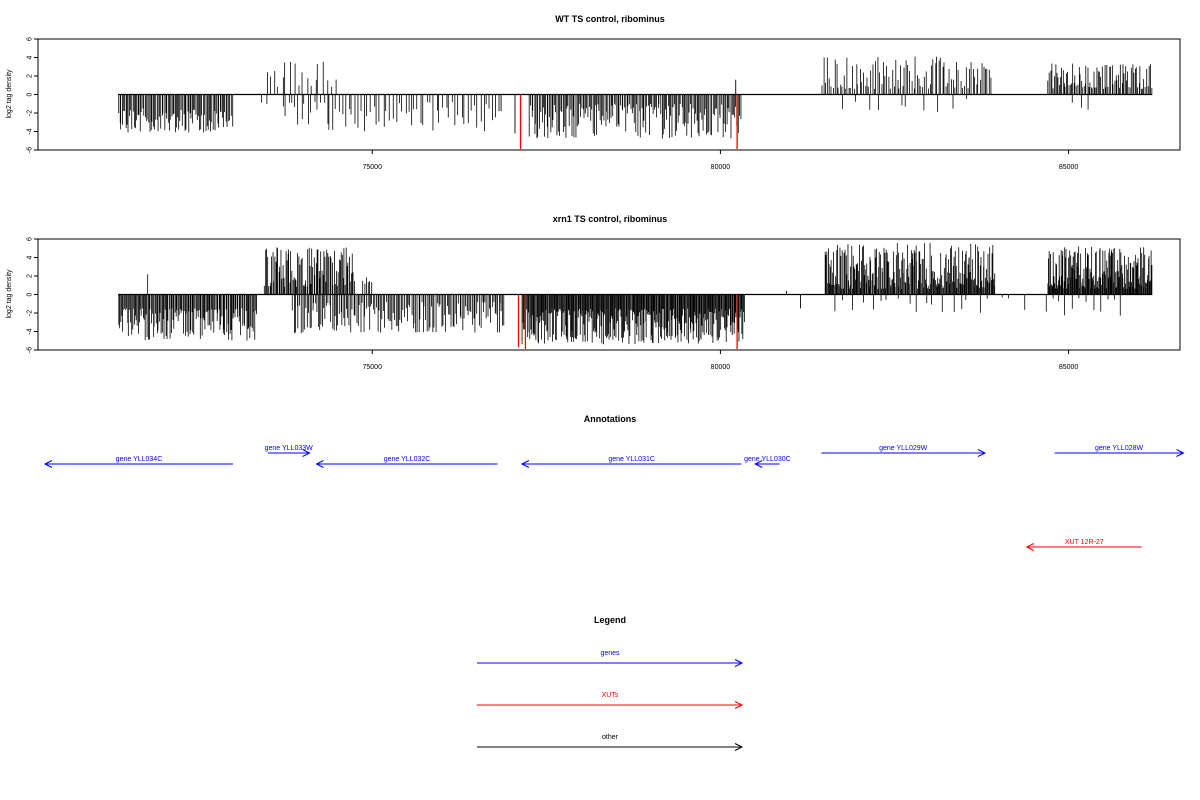 The width and height of the screenshot is (1200, 800). Describe the element at coordinates (30, 131) in the screenshot. I see `wt-y-tick-label: -4` at that location.